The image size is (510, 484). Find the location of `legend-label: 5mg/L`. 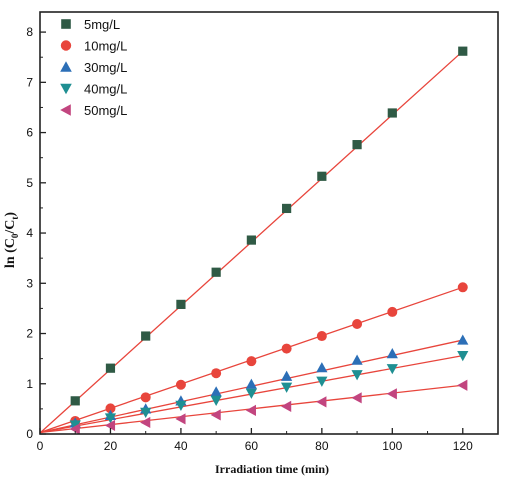

legend-label: 5mg/L is located at coordinates (102, 24).